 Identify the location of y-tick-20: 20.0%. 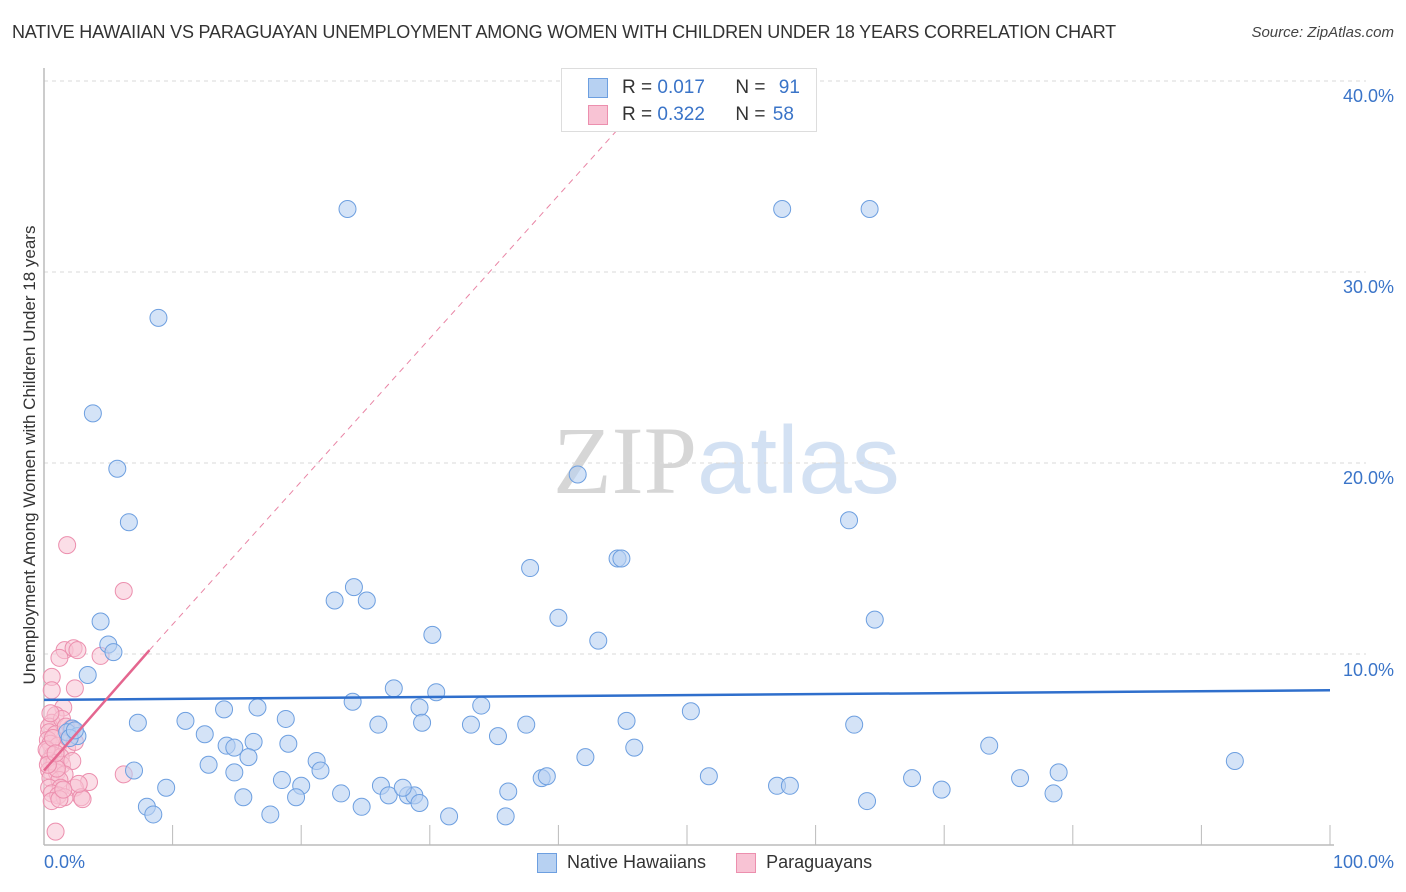
(1368, 478).